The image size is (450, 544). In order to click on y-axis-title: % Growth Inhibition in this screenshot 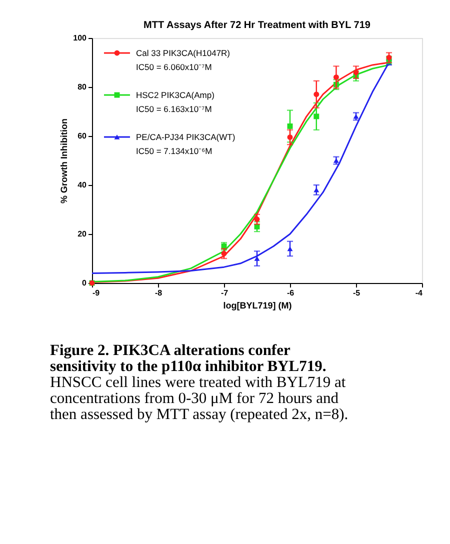, I will do `click(64, 161)`.